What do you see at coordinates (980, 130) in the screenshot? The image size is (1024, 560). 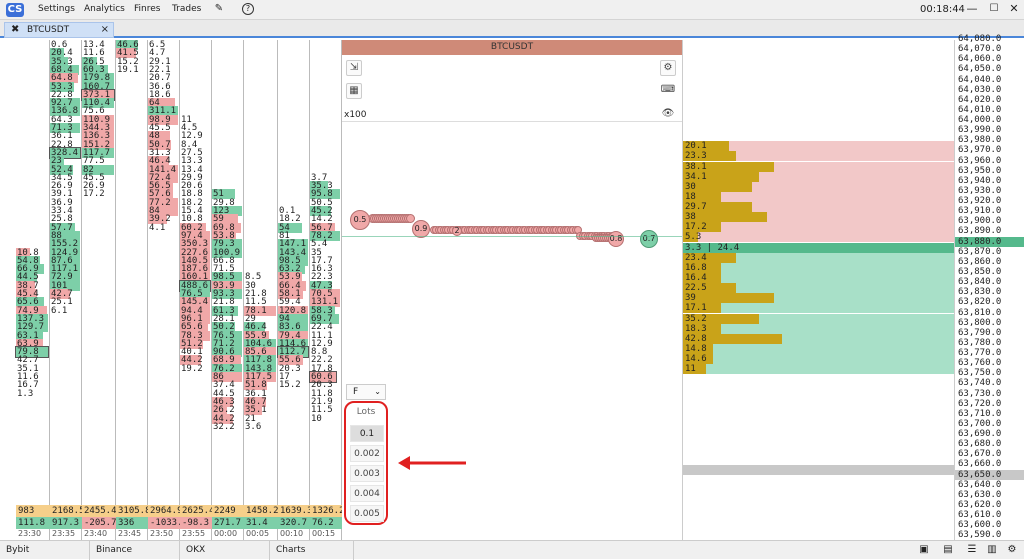 I see `price-label: 63,990.0` at bounding box center [980, 130].